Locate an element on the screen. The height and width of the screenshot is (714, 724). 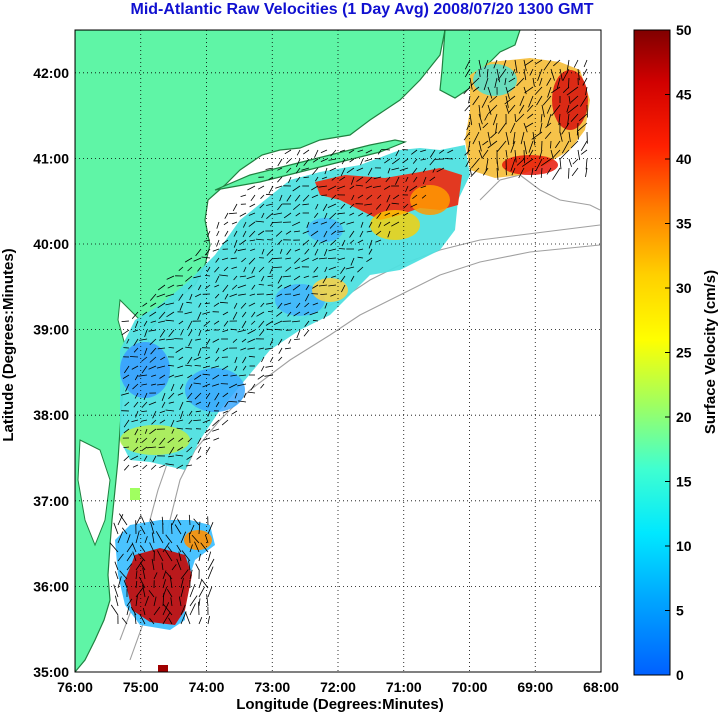
y-tick-labels: 35:00 36:00 37:00 38:00 39:00 40:00 41:00 42:00 is located at coordinates (51, 372).